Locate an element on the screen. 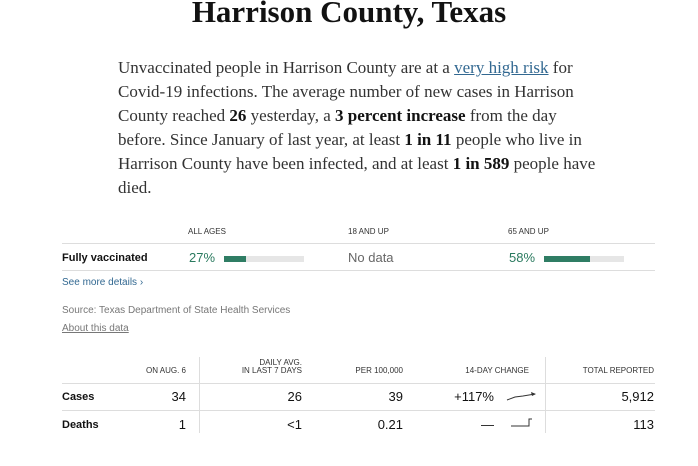 The width and height of the screenshot is (698, 466). column-header: 14-DAY CHANGE is located at coordinates (497, 370).